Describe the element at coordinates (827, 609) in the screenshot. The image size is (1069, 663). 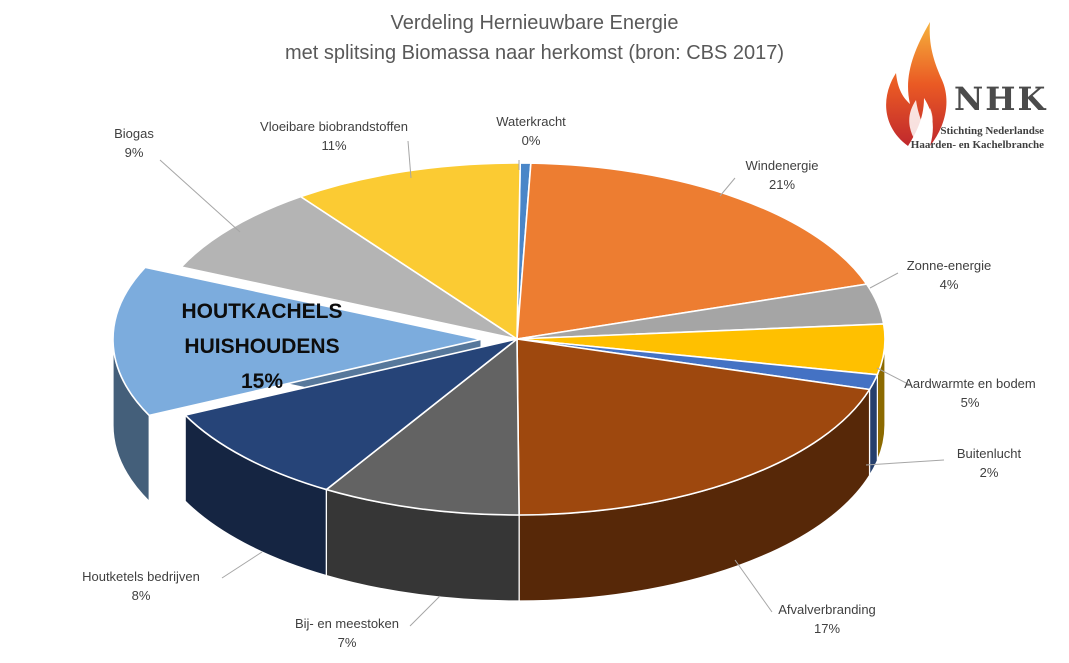
I see `slice-name-6: Afvalverbranding` at that location.